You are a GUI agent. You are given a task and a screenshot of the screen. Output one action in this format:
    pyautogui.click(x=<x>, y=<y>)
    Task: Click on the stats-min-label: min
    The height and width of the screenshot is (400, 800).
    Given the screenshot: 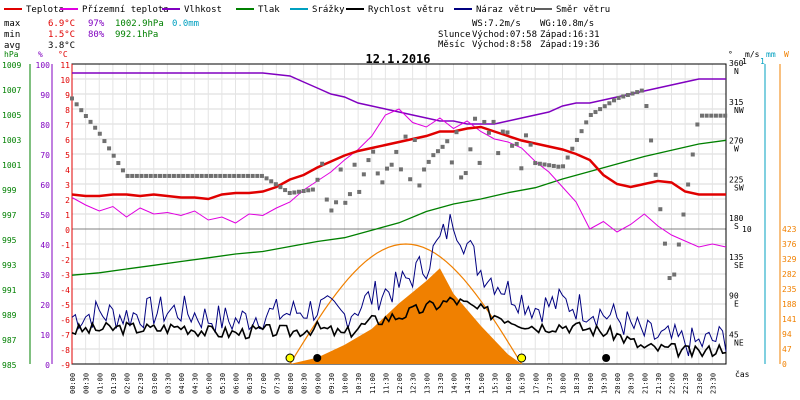 What is the action you would take?
    pyautogui.click(x=12, y=35)
    